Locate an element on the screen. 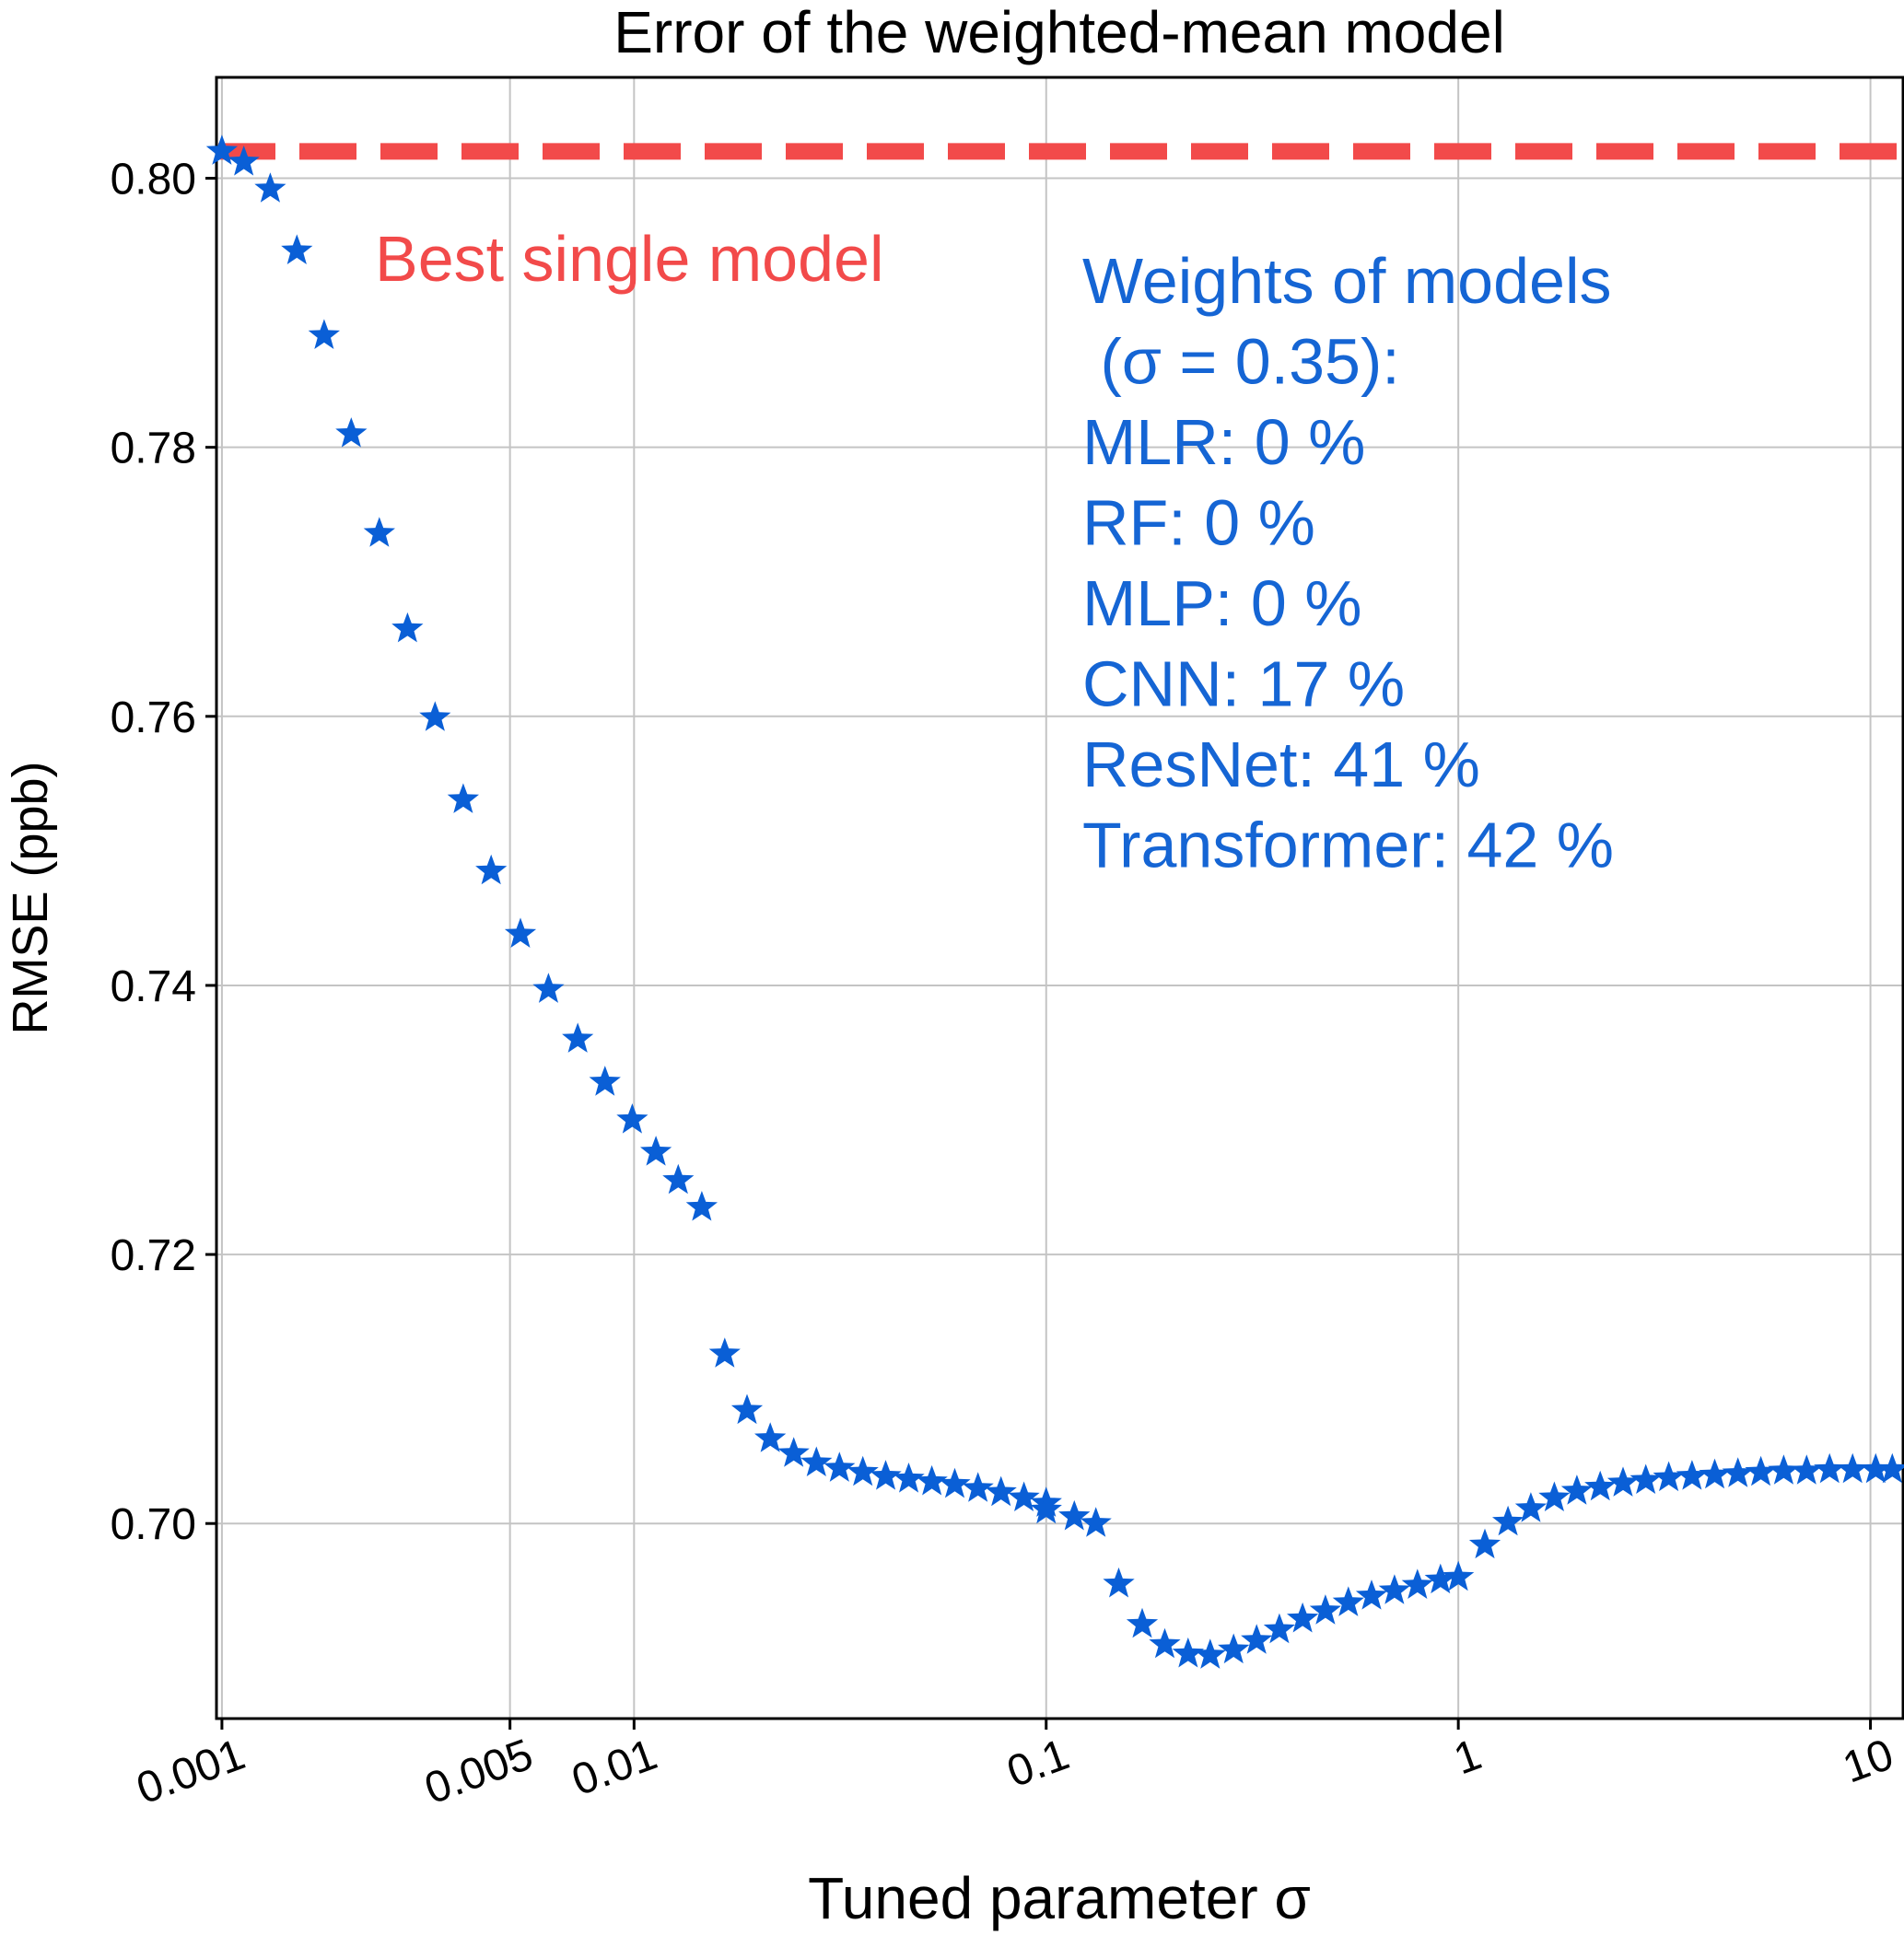 The width and height of the screenshot is (1904, 1935). weights-line: CNN: 17 % is located at coordinates (1243, 684).